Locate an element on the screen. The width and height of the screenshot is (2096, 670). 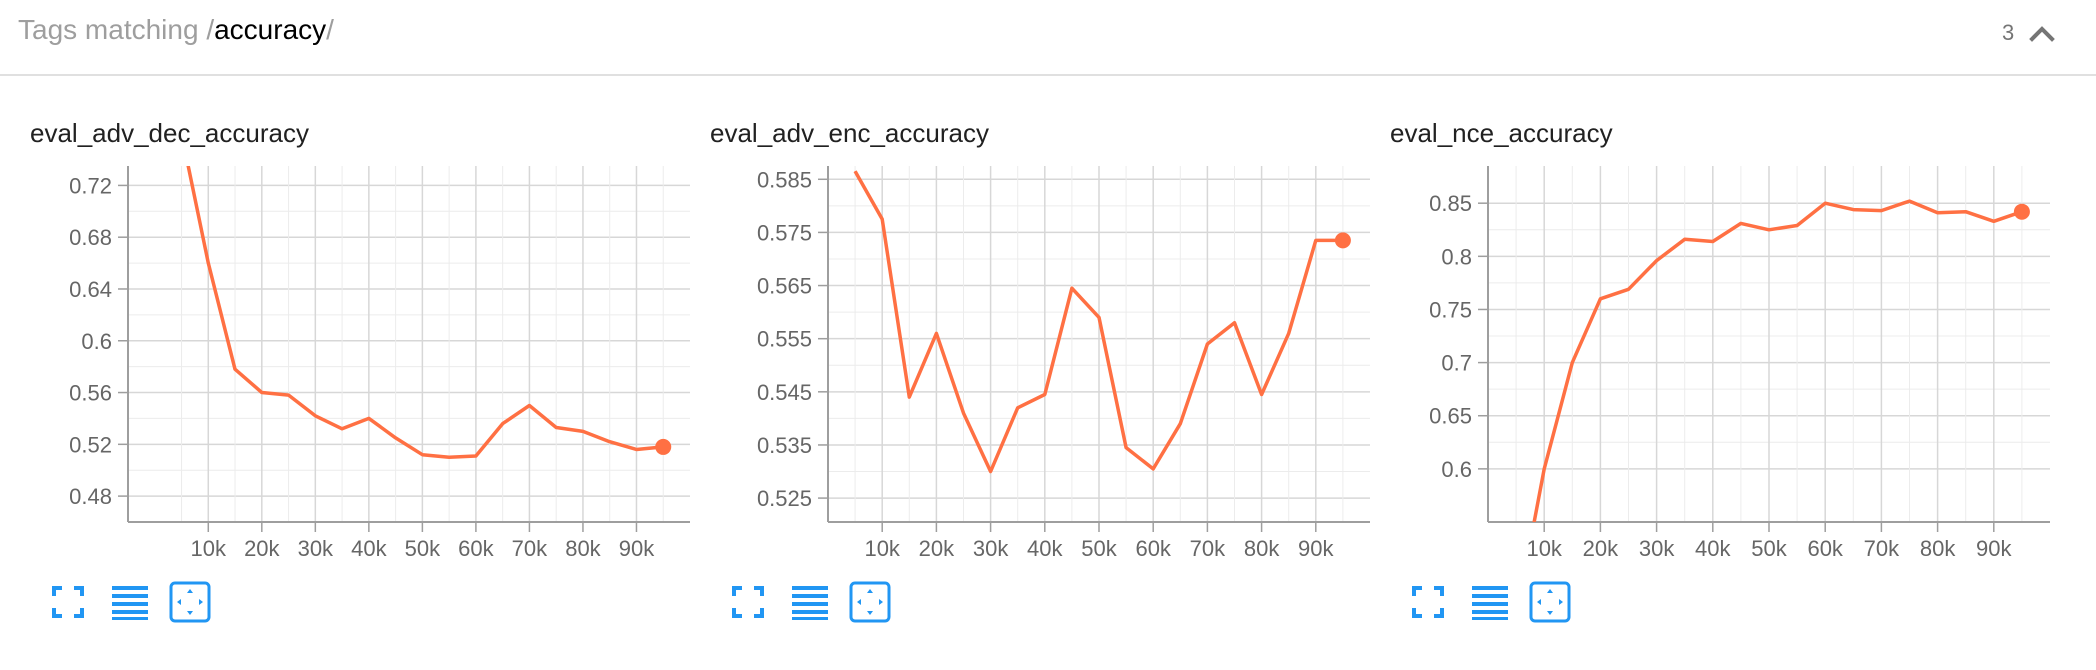
y-tick-label: 0.85 is located at coordinates (1450, 203).